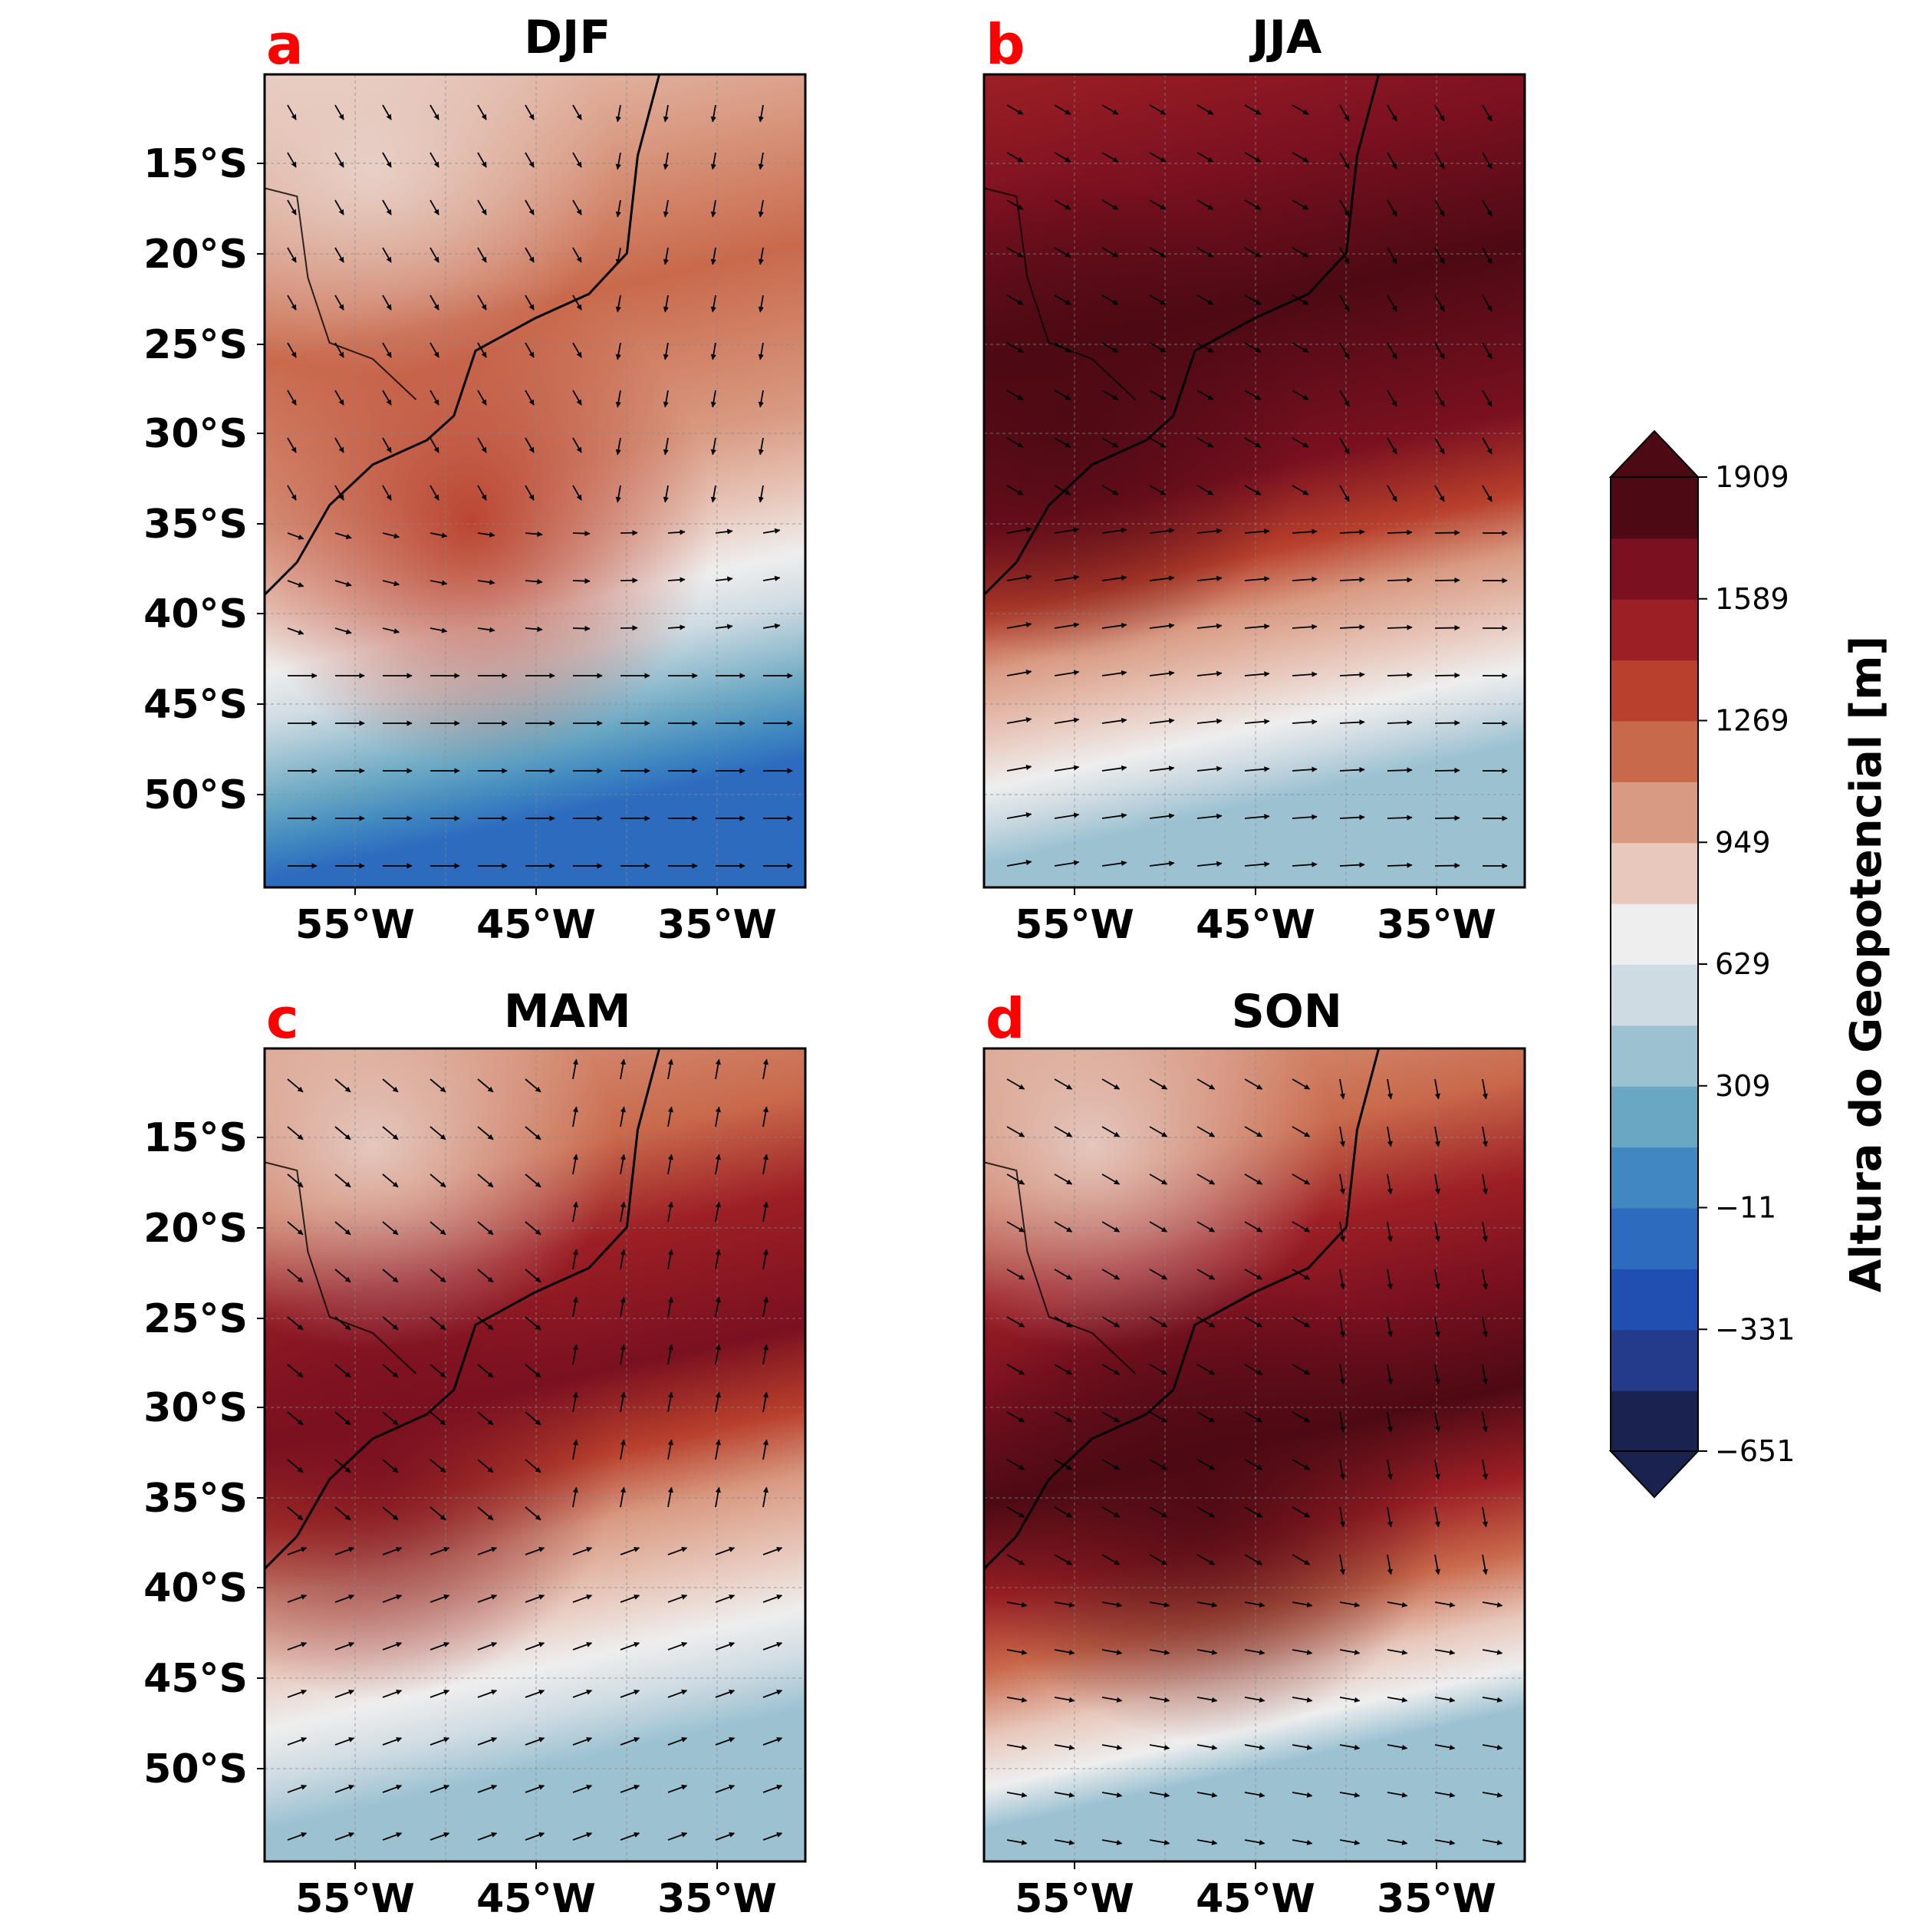 The width and height of the screenshot is (1932, 1932). I want to click on panel-title: DJF, so click(567, 37).